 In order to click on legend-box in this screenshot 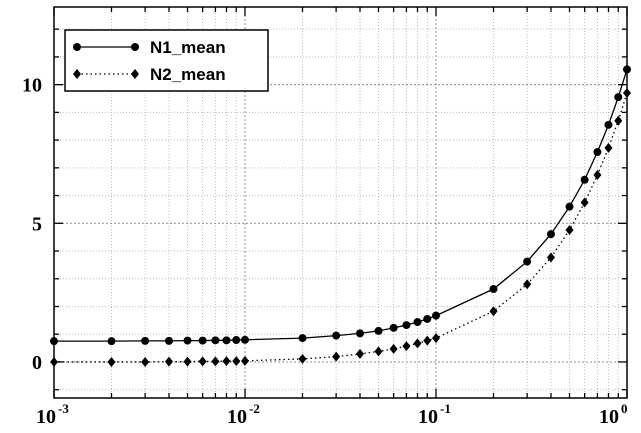, I will do `click(166, 60)`.